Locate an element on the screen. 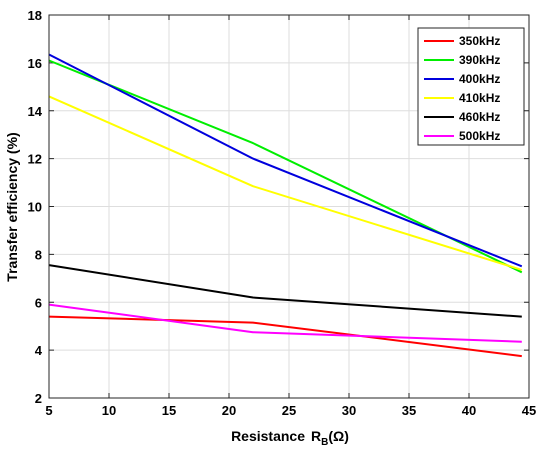 The image size is (550, 453). legend: 350kHz 390kHz 400kHz 410kHz 460kHz 500kHz is located at coordinates (471, 86).